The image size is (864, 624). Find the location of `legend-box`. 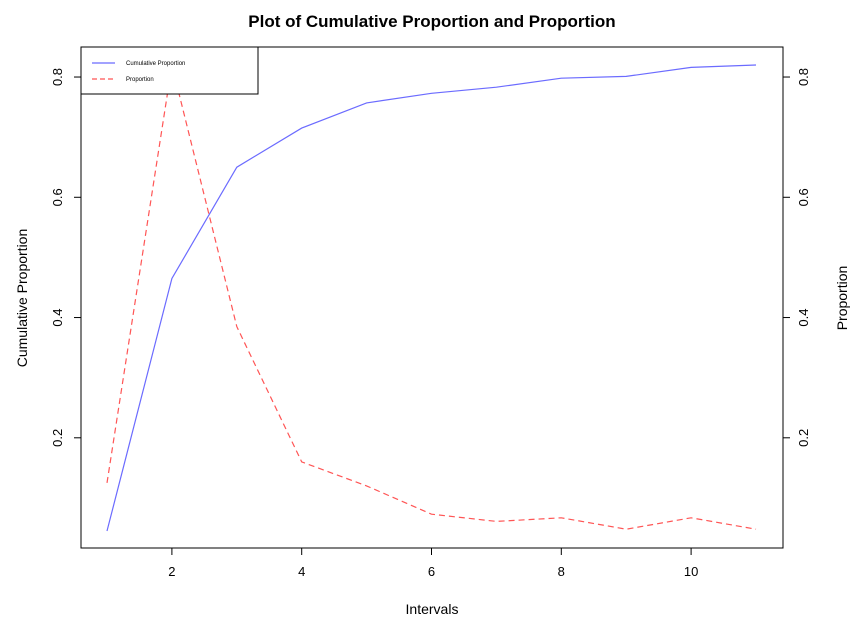

legend-box is located at coordinates (169, 70).